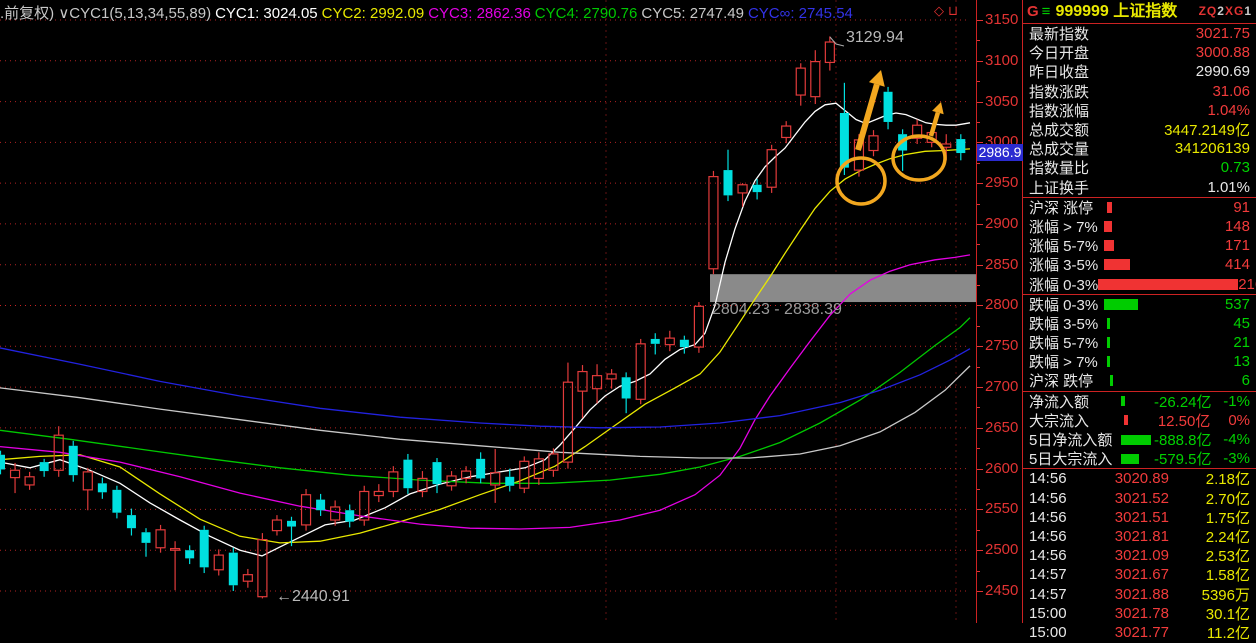 The height and width of the screenshot is (643, 1256). I want to click on y-axis-label: 3050, so click(1002, 101).